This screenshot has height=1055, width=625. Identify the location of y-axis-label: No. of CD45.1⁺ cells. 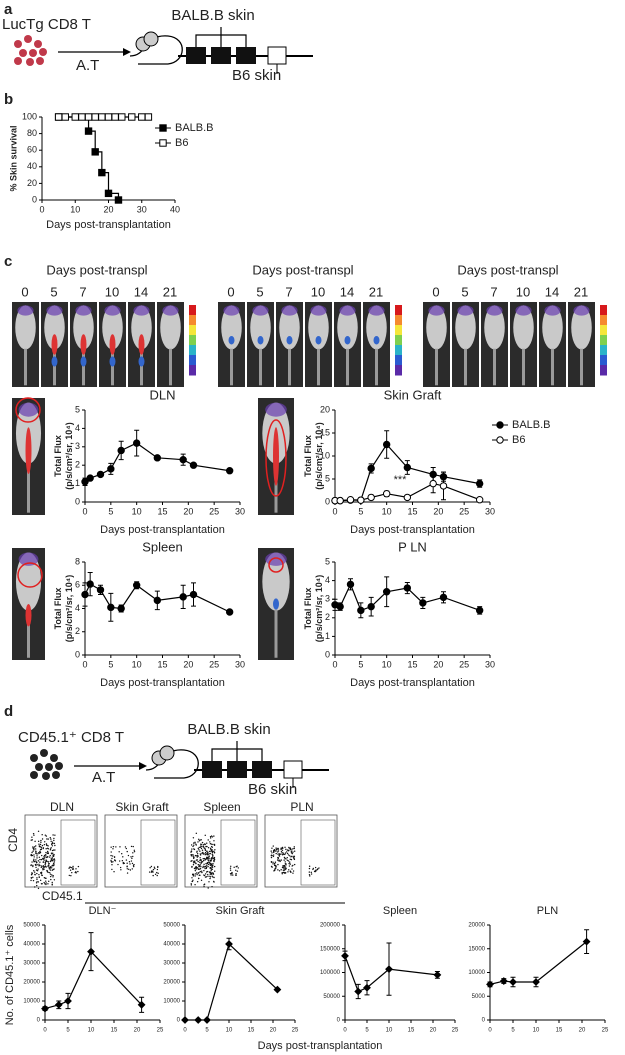
(10, 974).